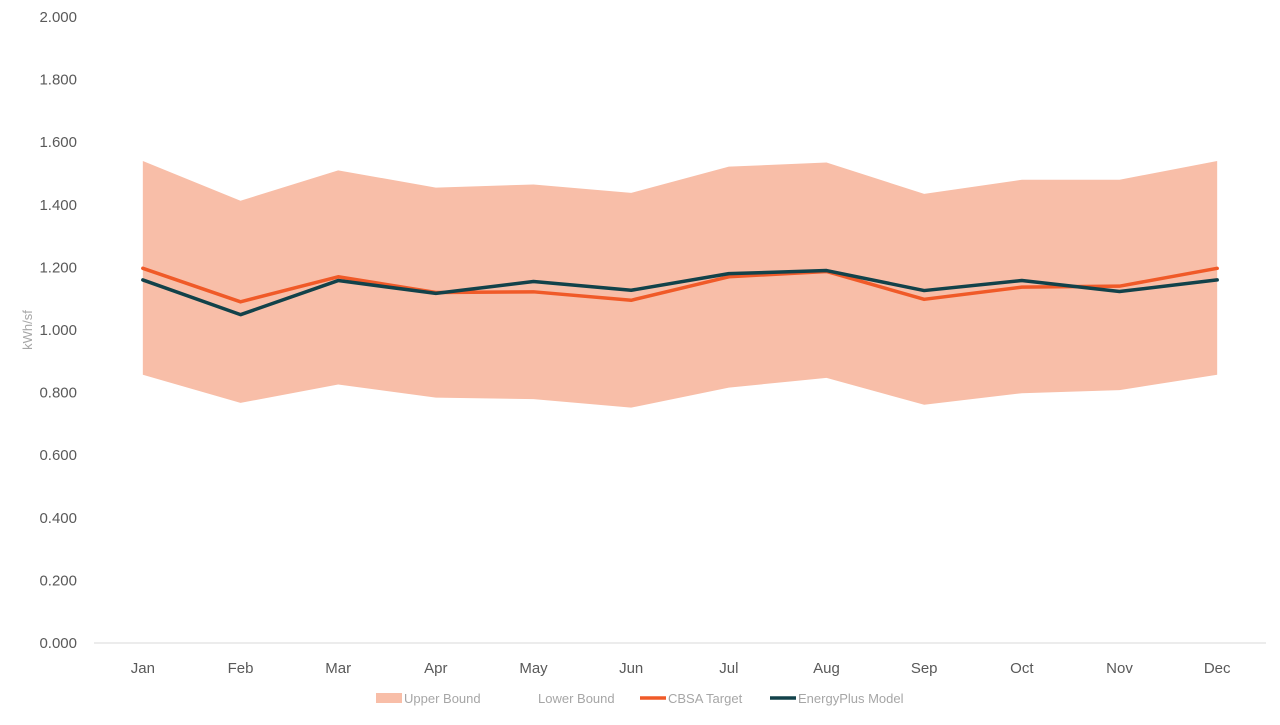  I want to click on series-line-cbsa-target, so click(680, 285).